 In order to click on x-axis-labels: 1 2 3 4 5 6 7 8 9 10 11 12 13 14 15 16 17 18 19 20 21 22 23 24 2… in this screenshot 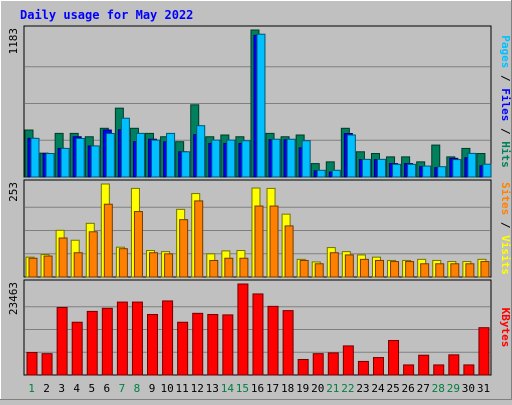, I will do `click(259, 388)`.